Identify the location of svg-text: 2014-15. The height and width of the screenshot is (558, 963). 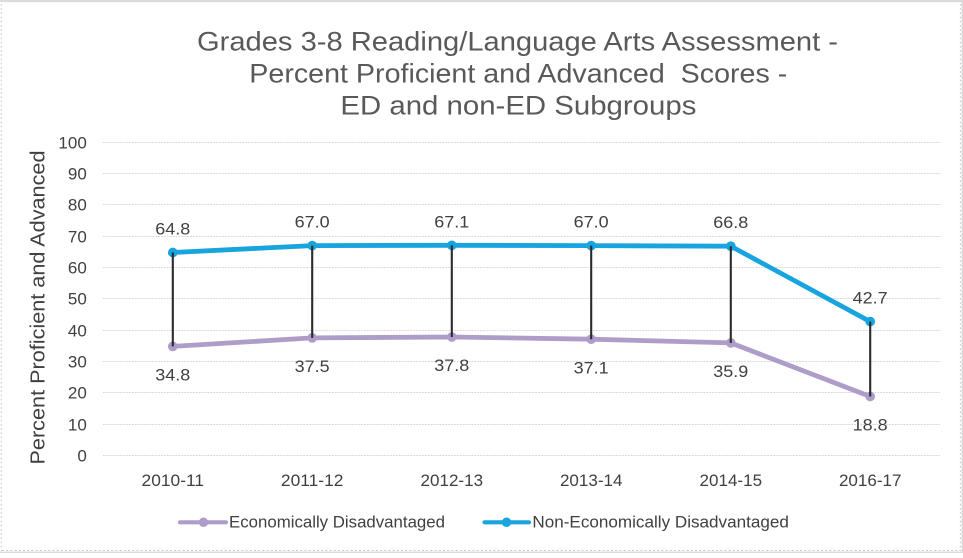
(731, 480).